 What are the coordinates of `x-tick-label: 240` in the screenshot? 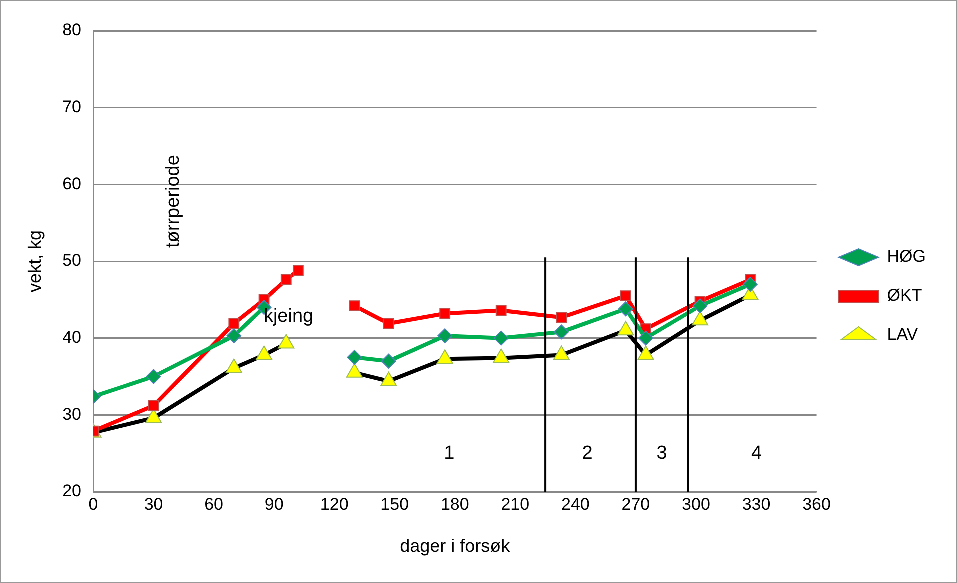 It's located at (576, 504).